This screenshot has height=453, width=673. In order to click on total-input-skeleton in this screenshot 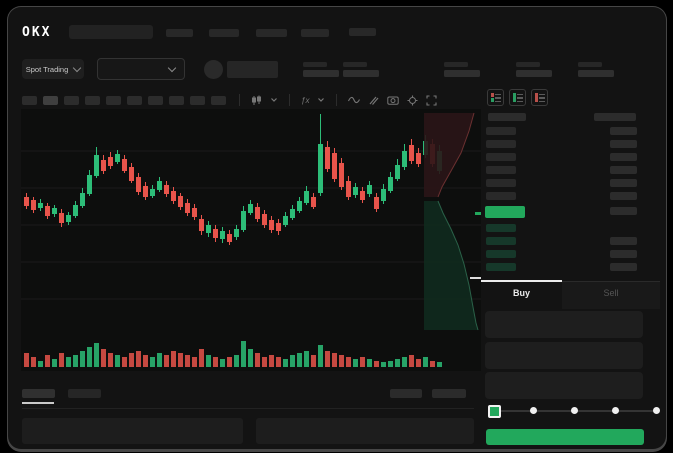, I will do `click(564, 385)`.